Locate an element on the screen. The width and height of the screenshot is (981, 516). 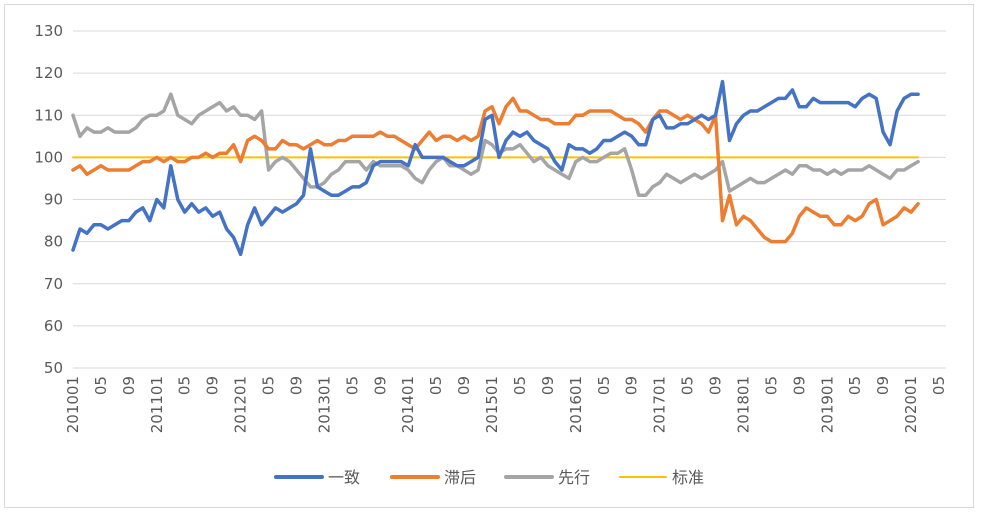
legend-label-biaozhun: 标准 is located at coordinates (688, 477).